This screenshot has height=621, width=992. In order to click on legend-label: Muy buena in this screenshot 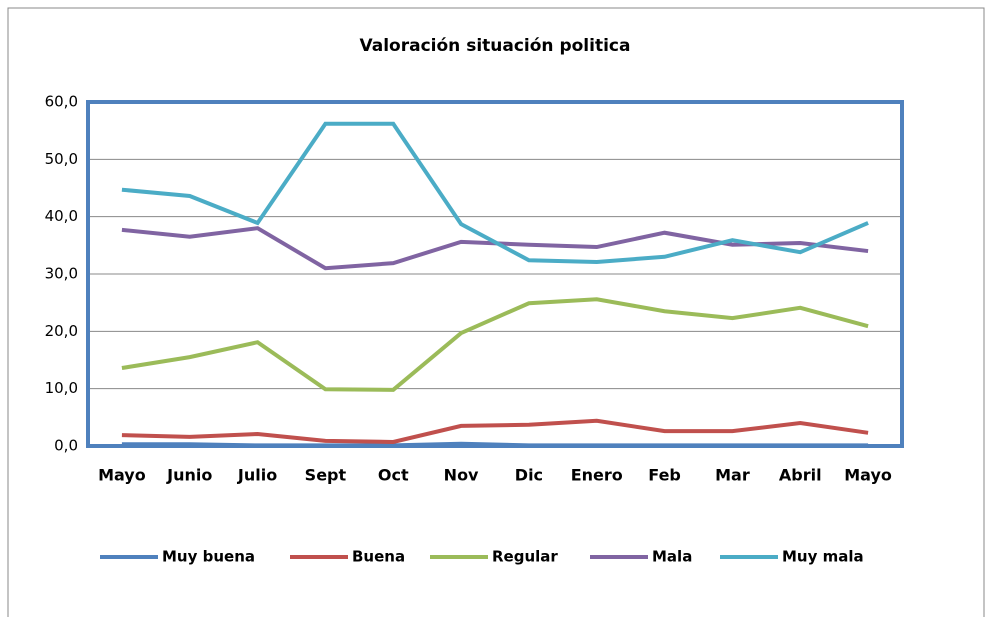, I will do `click(208, 557)`.